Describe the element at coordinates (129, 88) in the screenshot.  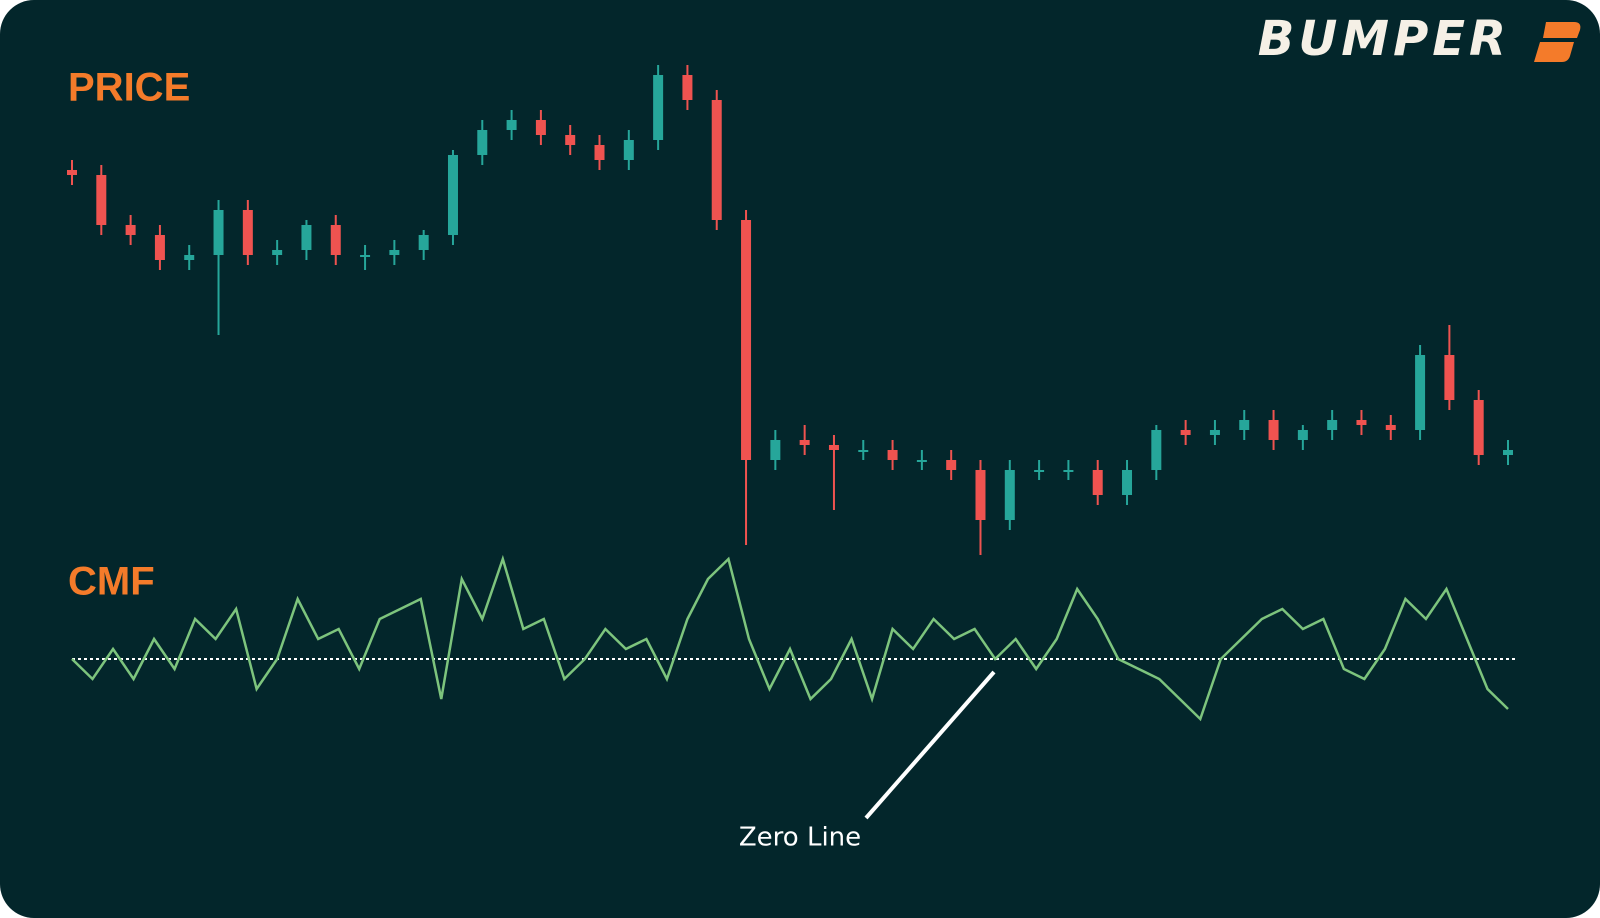
I see `price-title: PRICE` at that location.